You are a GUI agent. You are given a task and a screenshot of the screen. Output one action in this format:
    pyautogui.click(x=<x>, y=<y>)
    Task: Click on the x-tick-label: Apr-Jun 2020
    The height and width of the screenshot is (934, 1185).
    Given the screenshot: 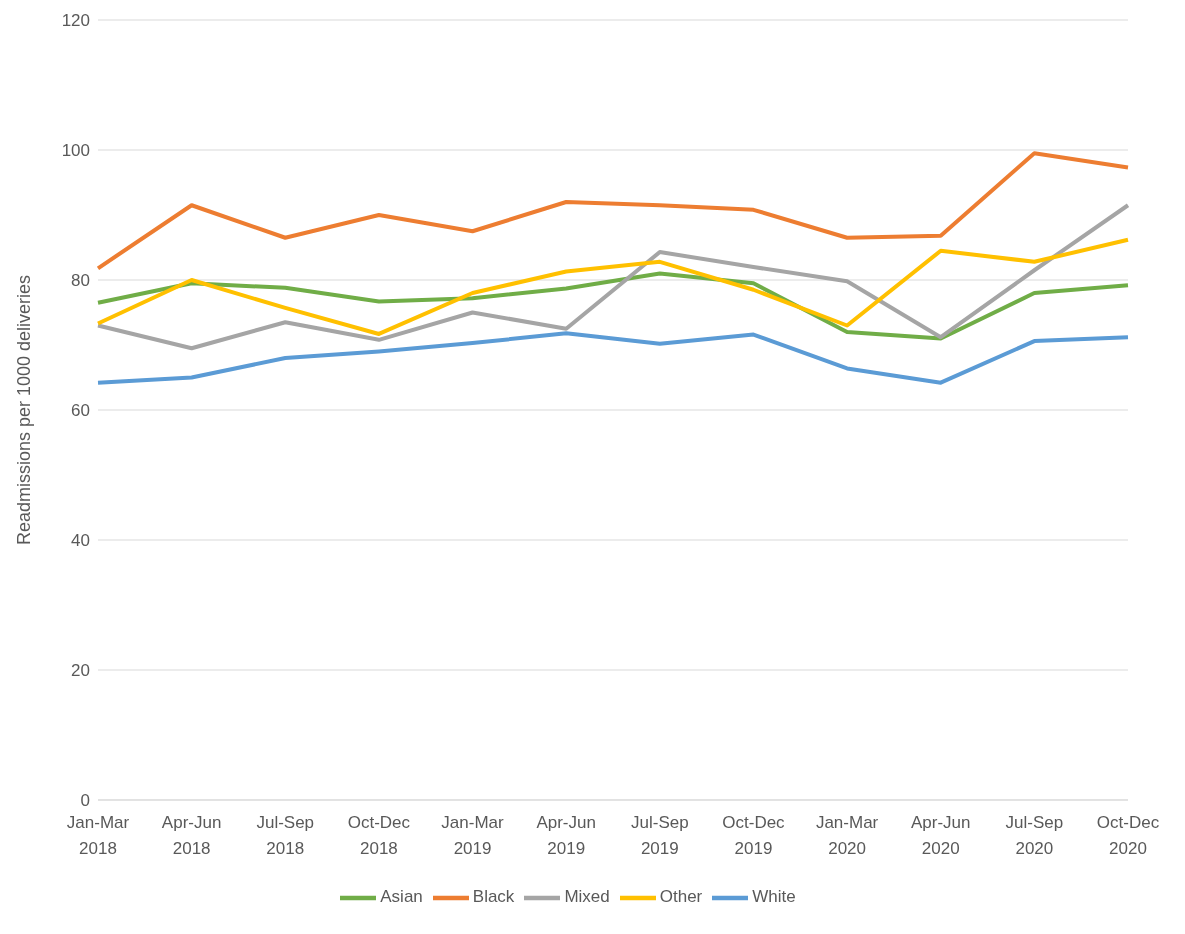 What is the action you would take?
    pyautogui.click(x=940, y=835)
    